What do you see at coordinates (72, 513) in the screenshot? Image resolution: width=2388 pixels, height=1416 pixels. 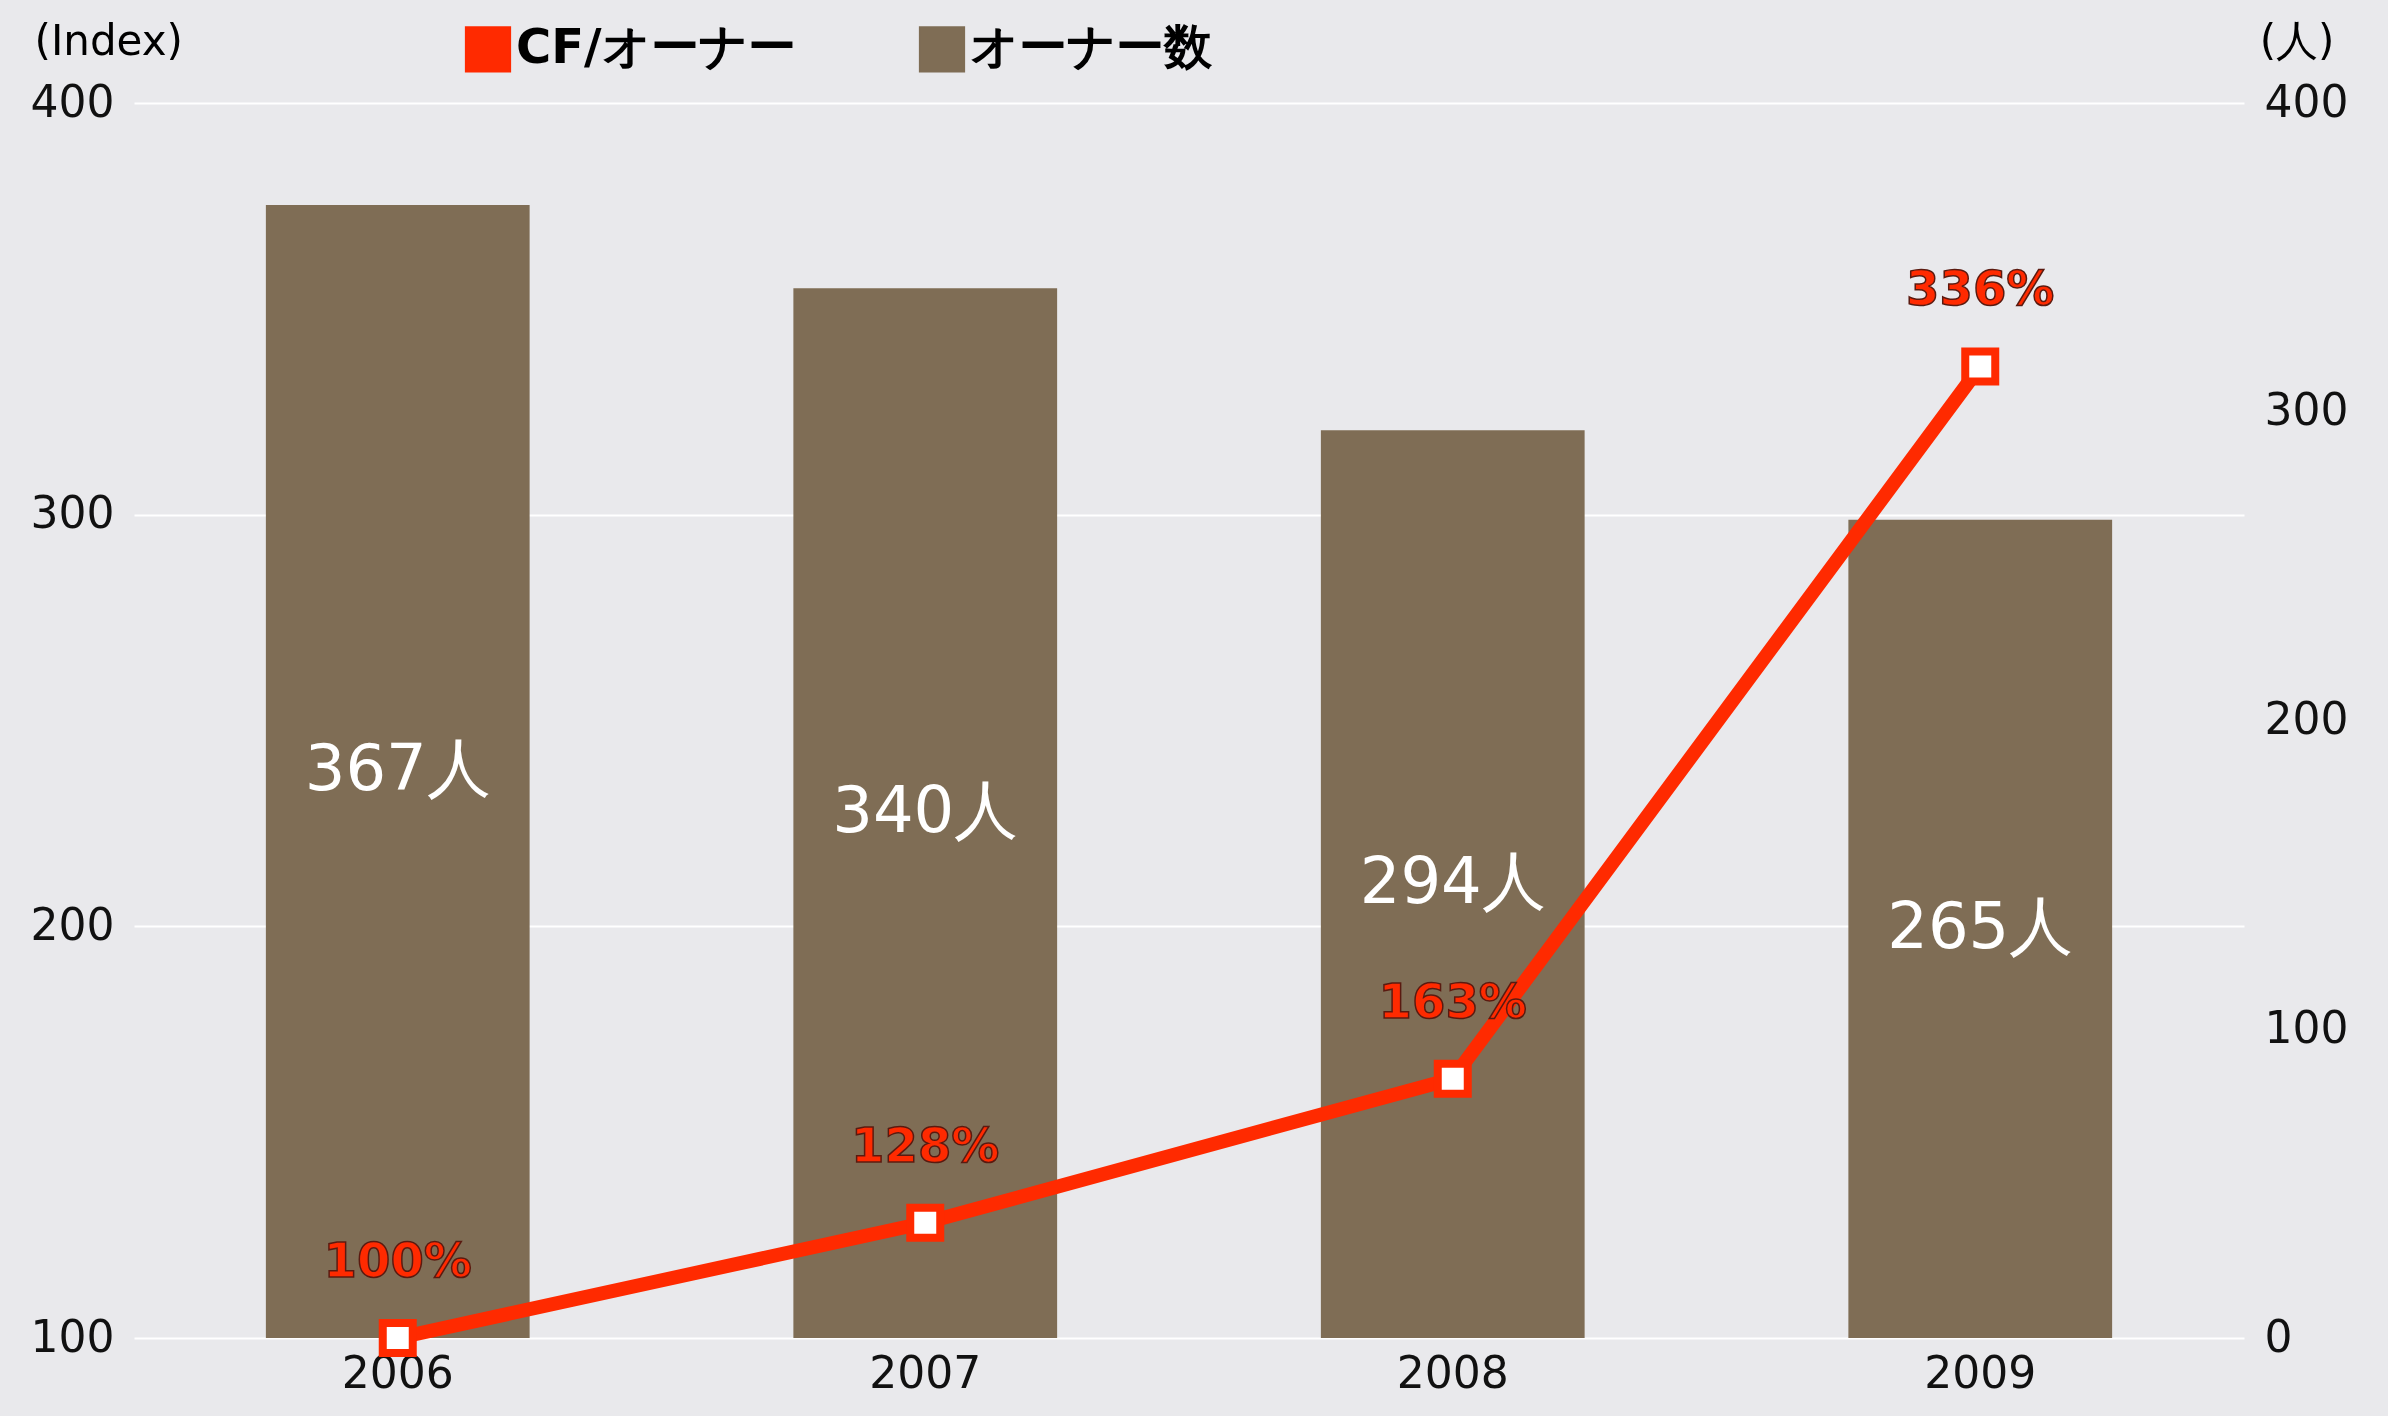 I see `y-tick-label: 300` at bounding box center [72, 513].